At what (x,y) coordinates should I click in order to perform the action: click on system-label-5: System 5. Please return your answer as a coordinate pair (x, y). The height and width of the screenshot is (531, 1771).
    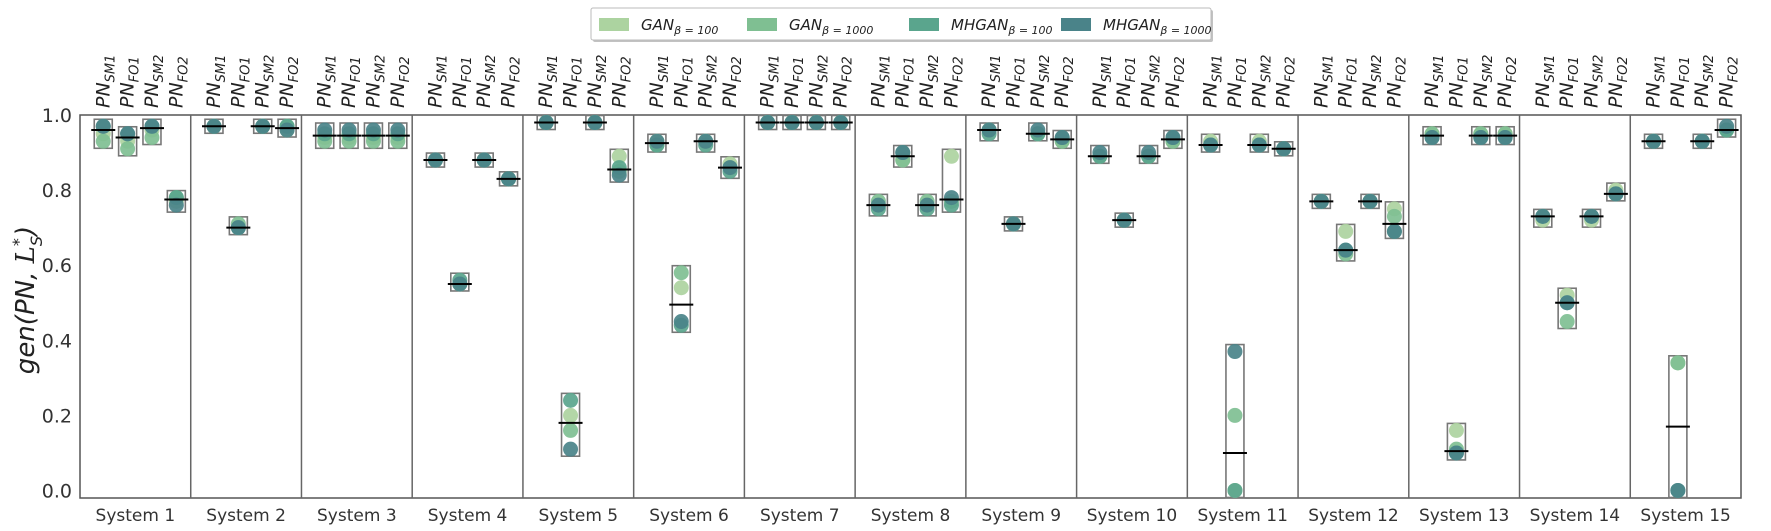
    Looking at the image, I should click on (578, 516).